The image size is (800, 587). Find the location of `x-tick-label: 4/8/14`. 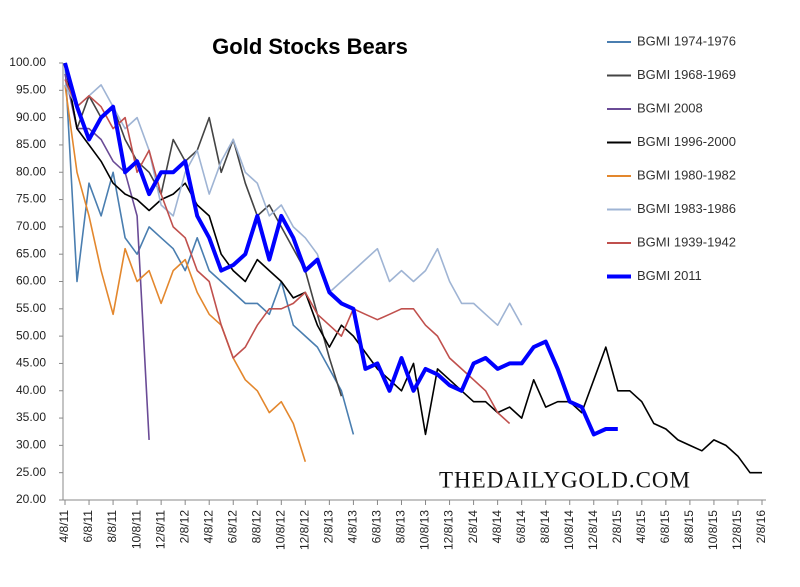

x-tick-label: 4/8/14 is located at coordinates (497, 527).